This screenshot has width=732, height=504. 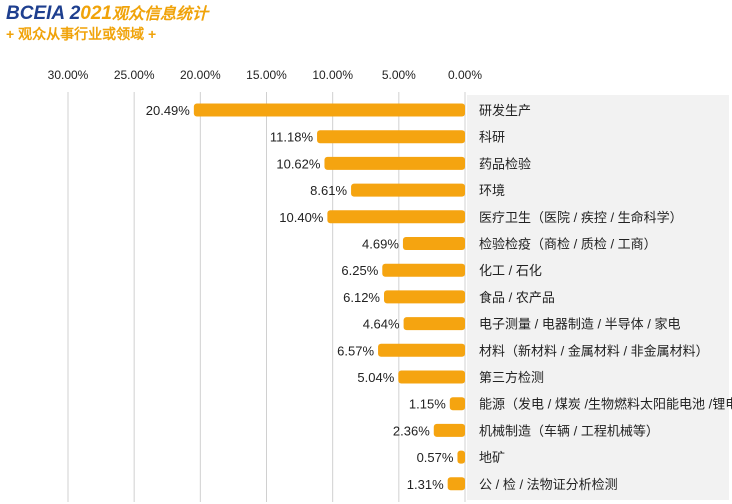 I want to click on brand-title-part2: 021, so click(x=96, y=13).